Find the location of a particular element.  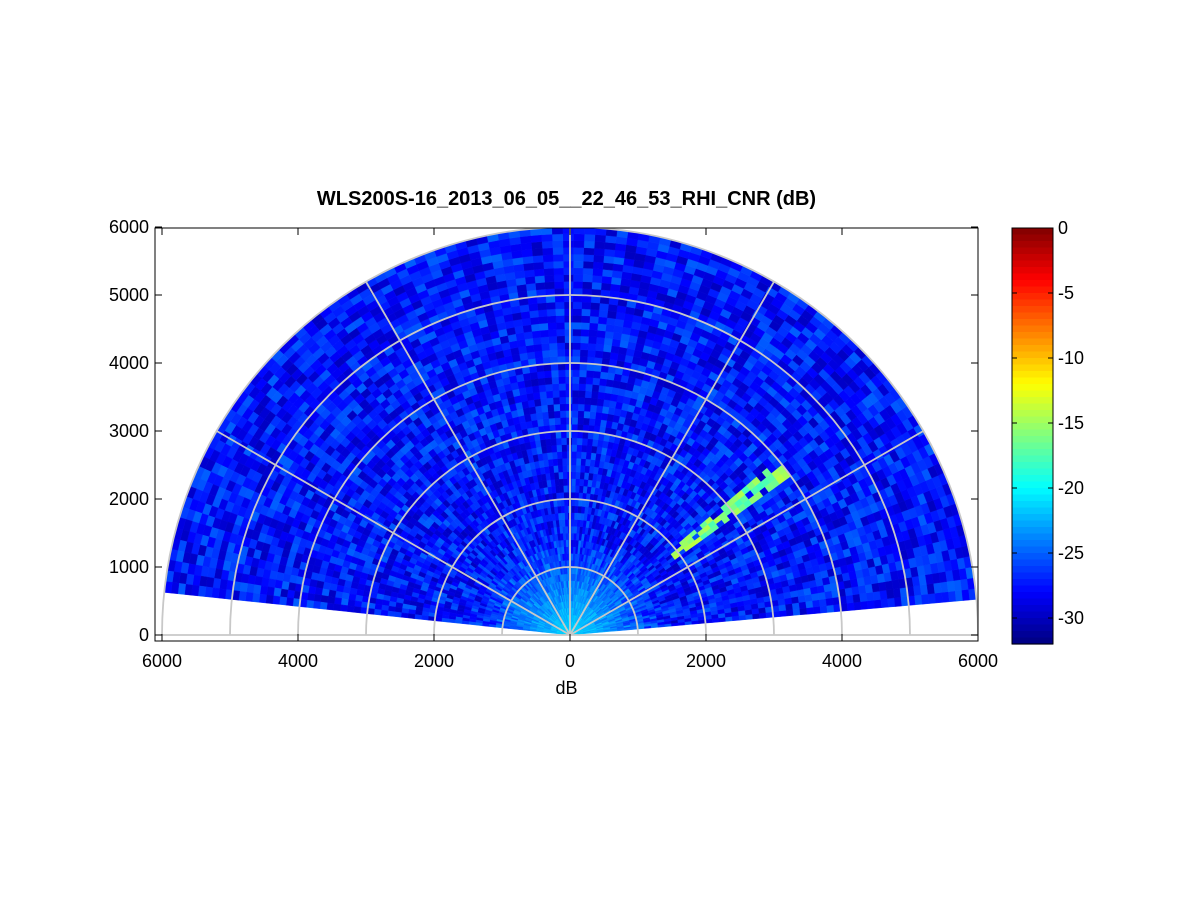

x-axis-label: dB is located at coordinates (566, 688).